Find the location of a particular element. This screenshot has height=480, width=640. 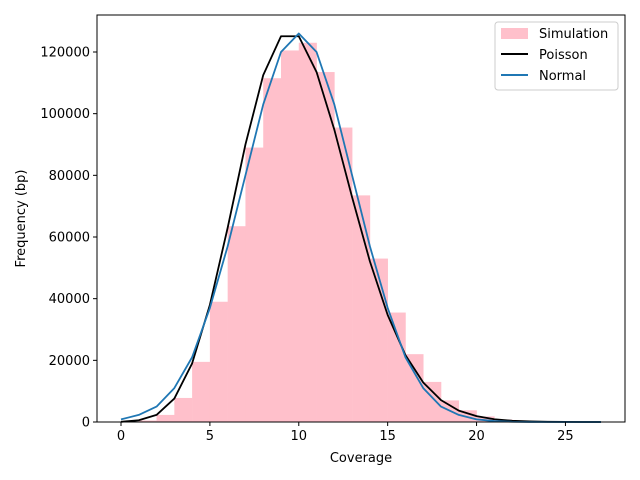

x-axis: 0 5 10 15 20 25 is located at coordinates (345, 433).